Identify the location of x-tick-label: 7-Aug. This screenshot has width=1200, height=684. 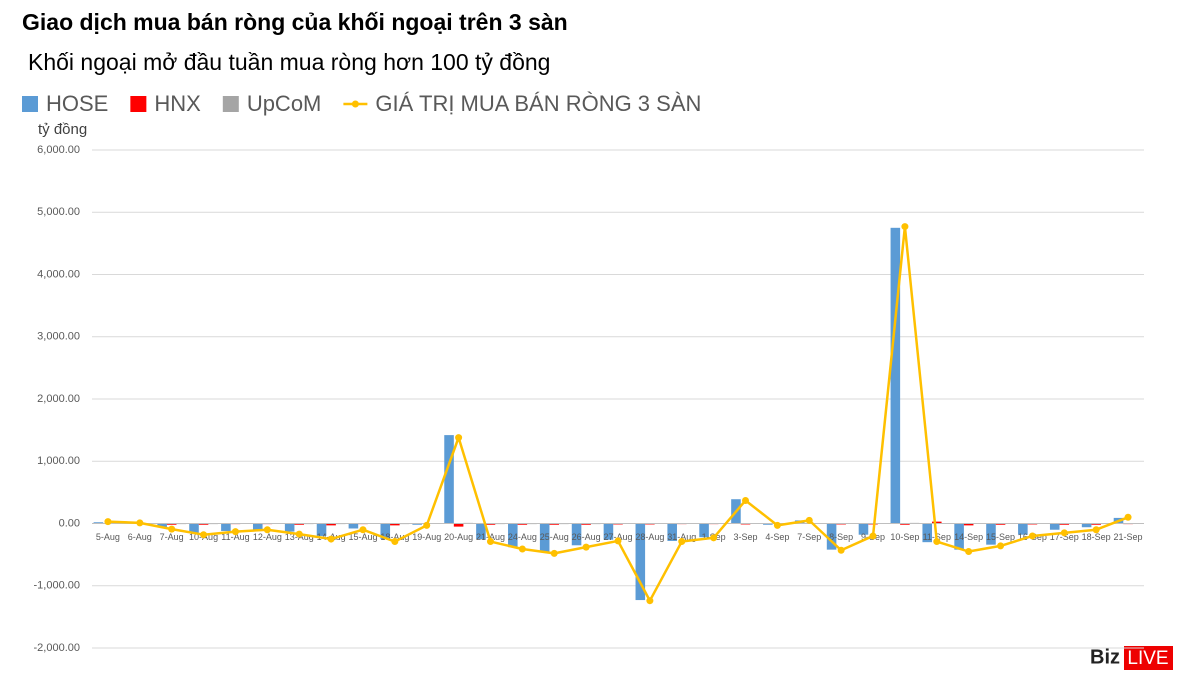
(172, 537).